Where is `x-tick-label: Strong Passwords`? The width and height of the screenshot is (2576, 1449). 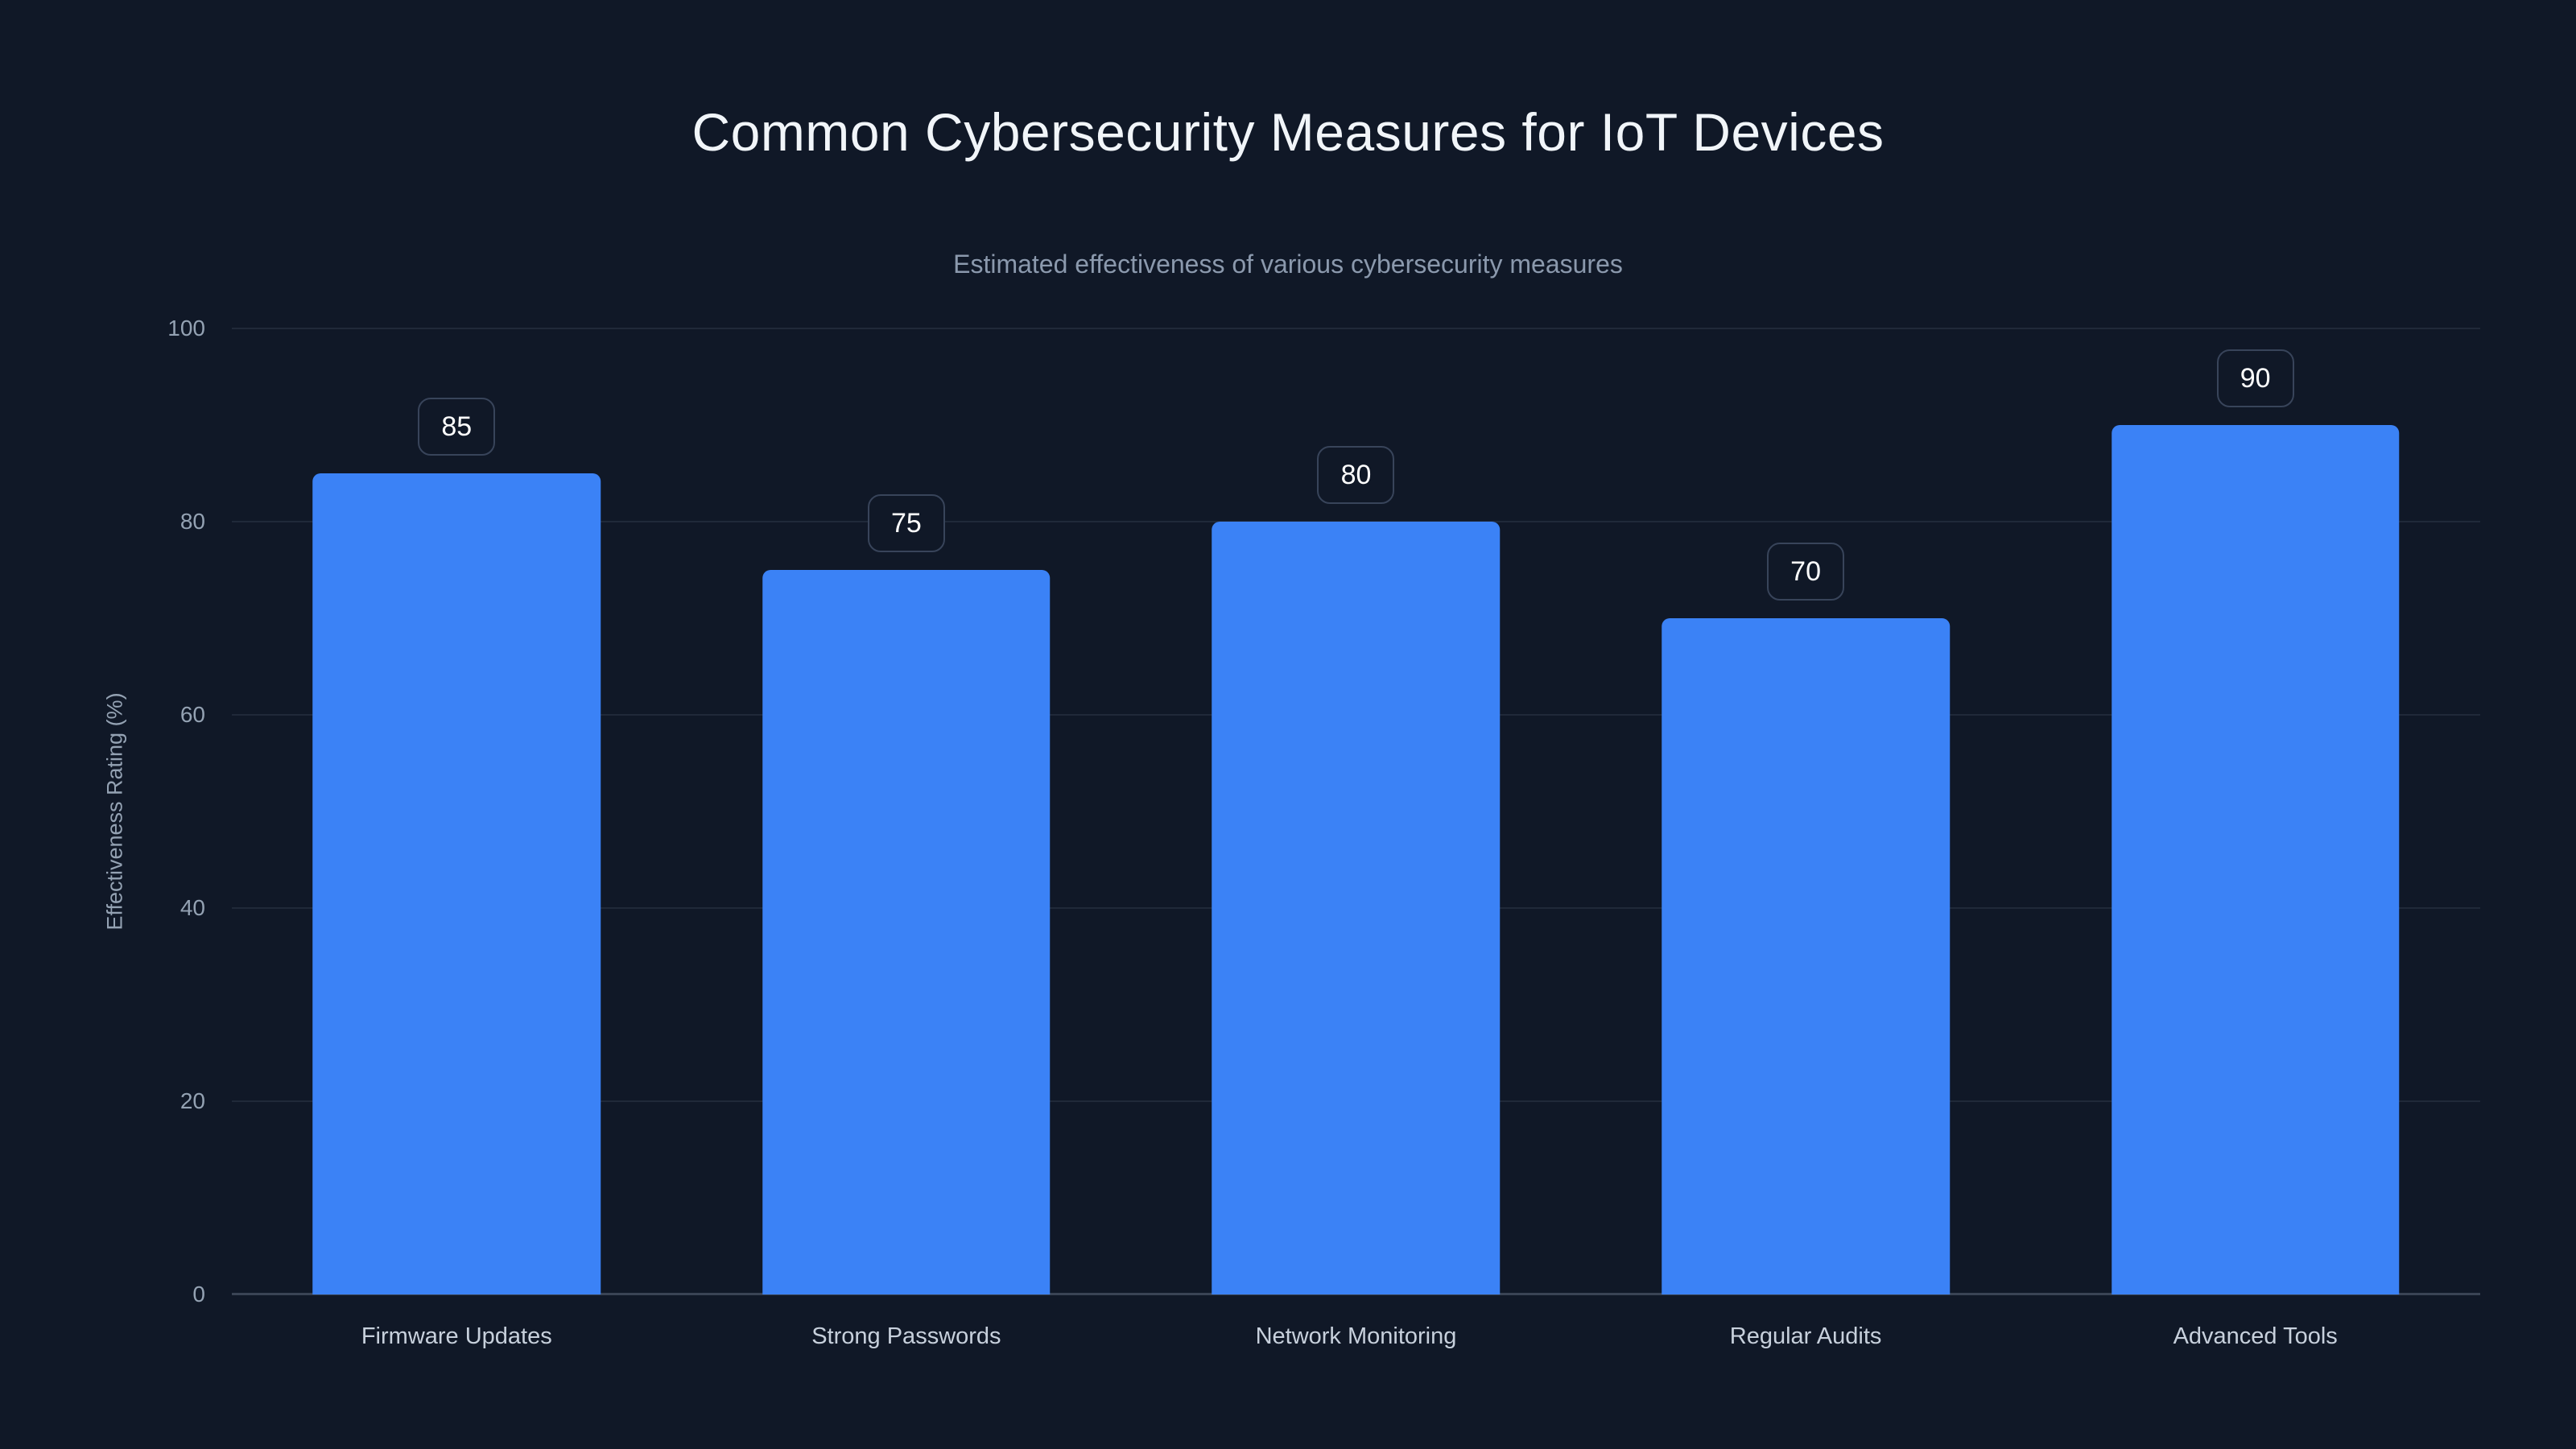
x-tick-label: Strong Passwords is located at coordinates (906, 1336).